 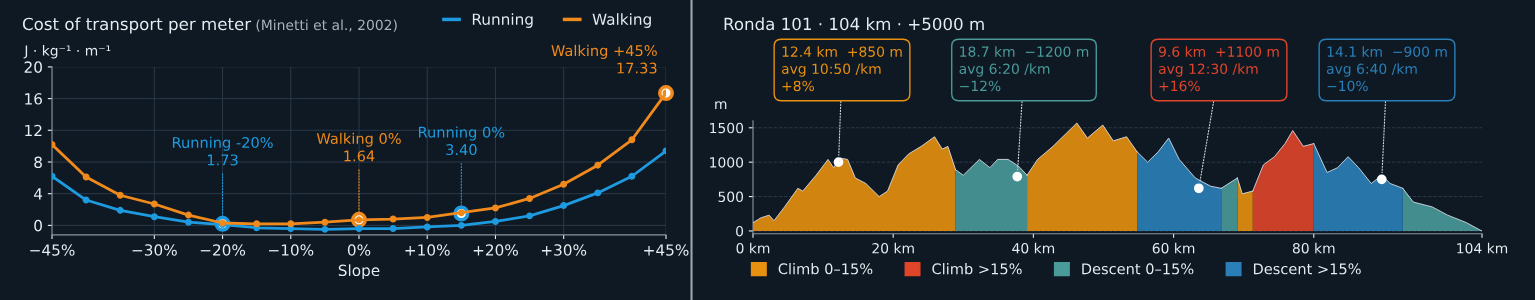 What do you see at coordinates (462, 141) in the screenshot?
I see `annotation: Running 0% 3.40` at bounding box center [462, 141].